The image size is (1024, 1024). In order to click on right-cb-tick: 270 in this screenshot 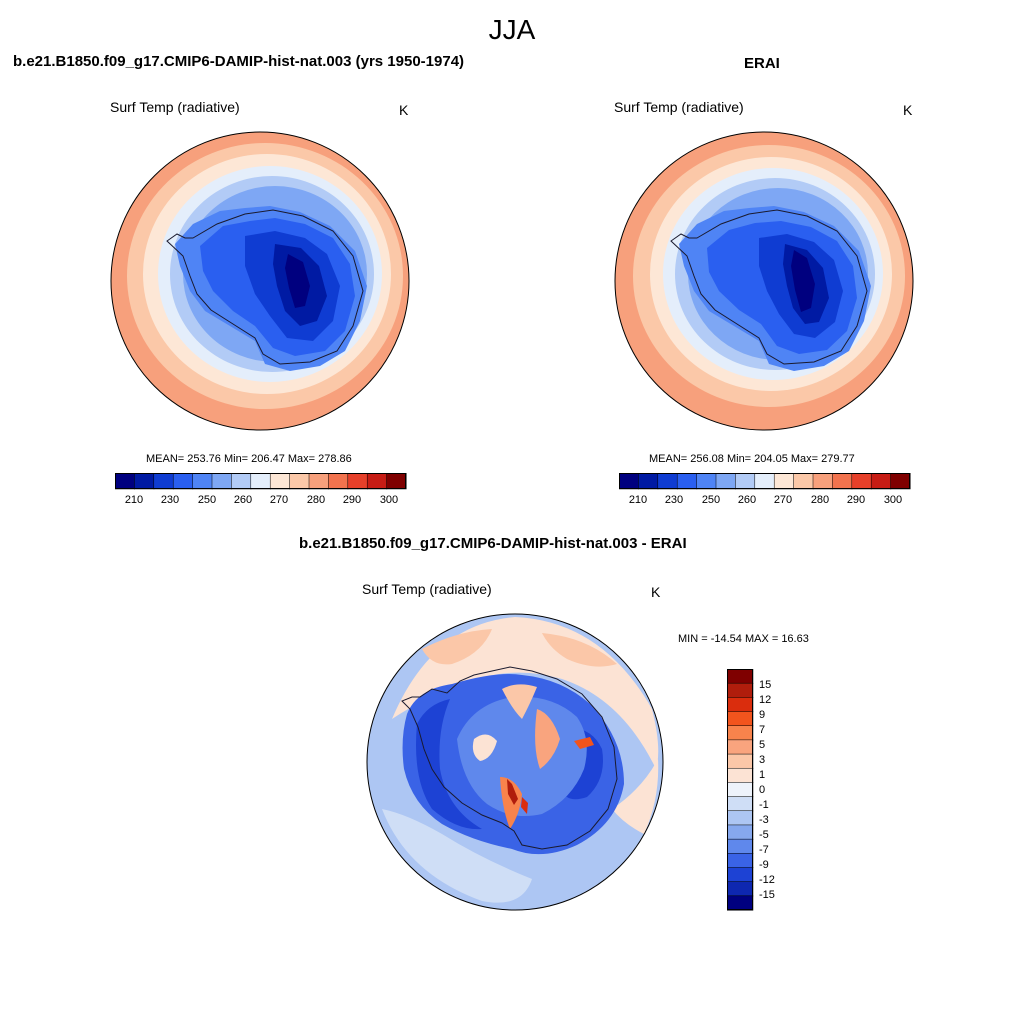, I will do `click(783, 500)`.